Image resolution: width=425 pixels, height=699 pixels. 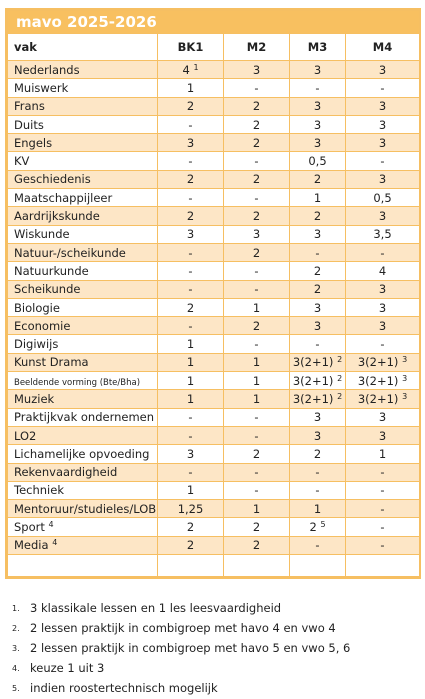 What do you see at coordinates (82, 216) in the screenshot?
I see `subject-cell: Aardrijkskunde` at bounding box center [82, 216].